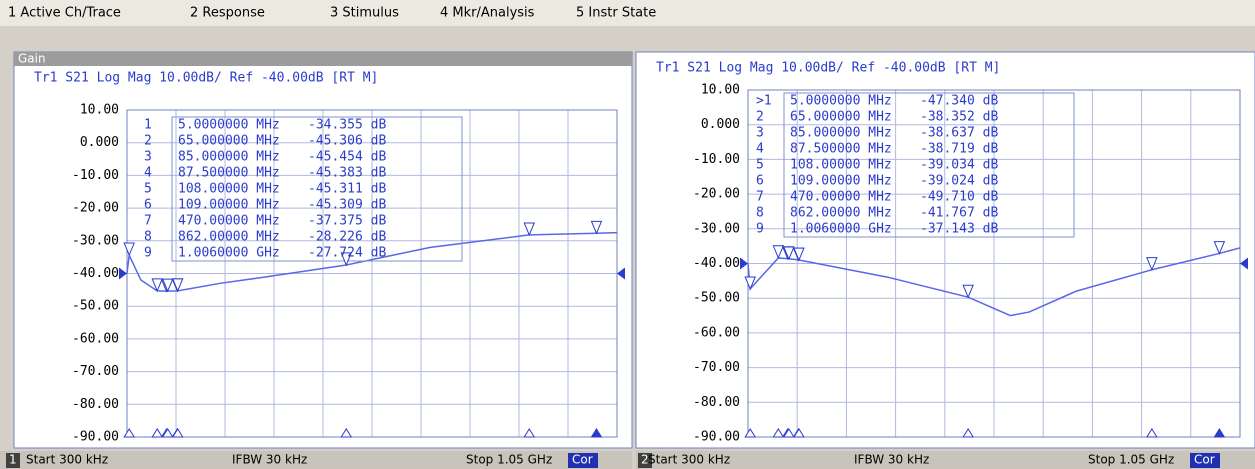 The height and width of the screenshot is (469, 1255). I want to click on channel-number: 1, so click(13, 460).